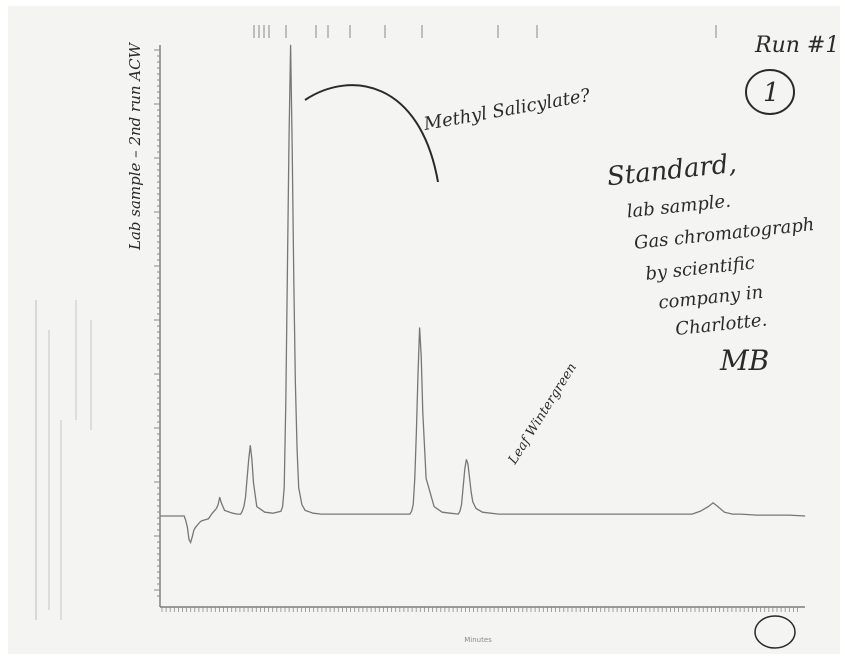  I want to click on circled-one-mark, so click(770, 92).